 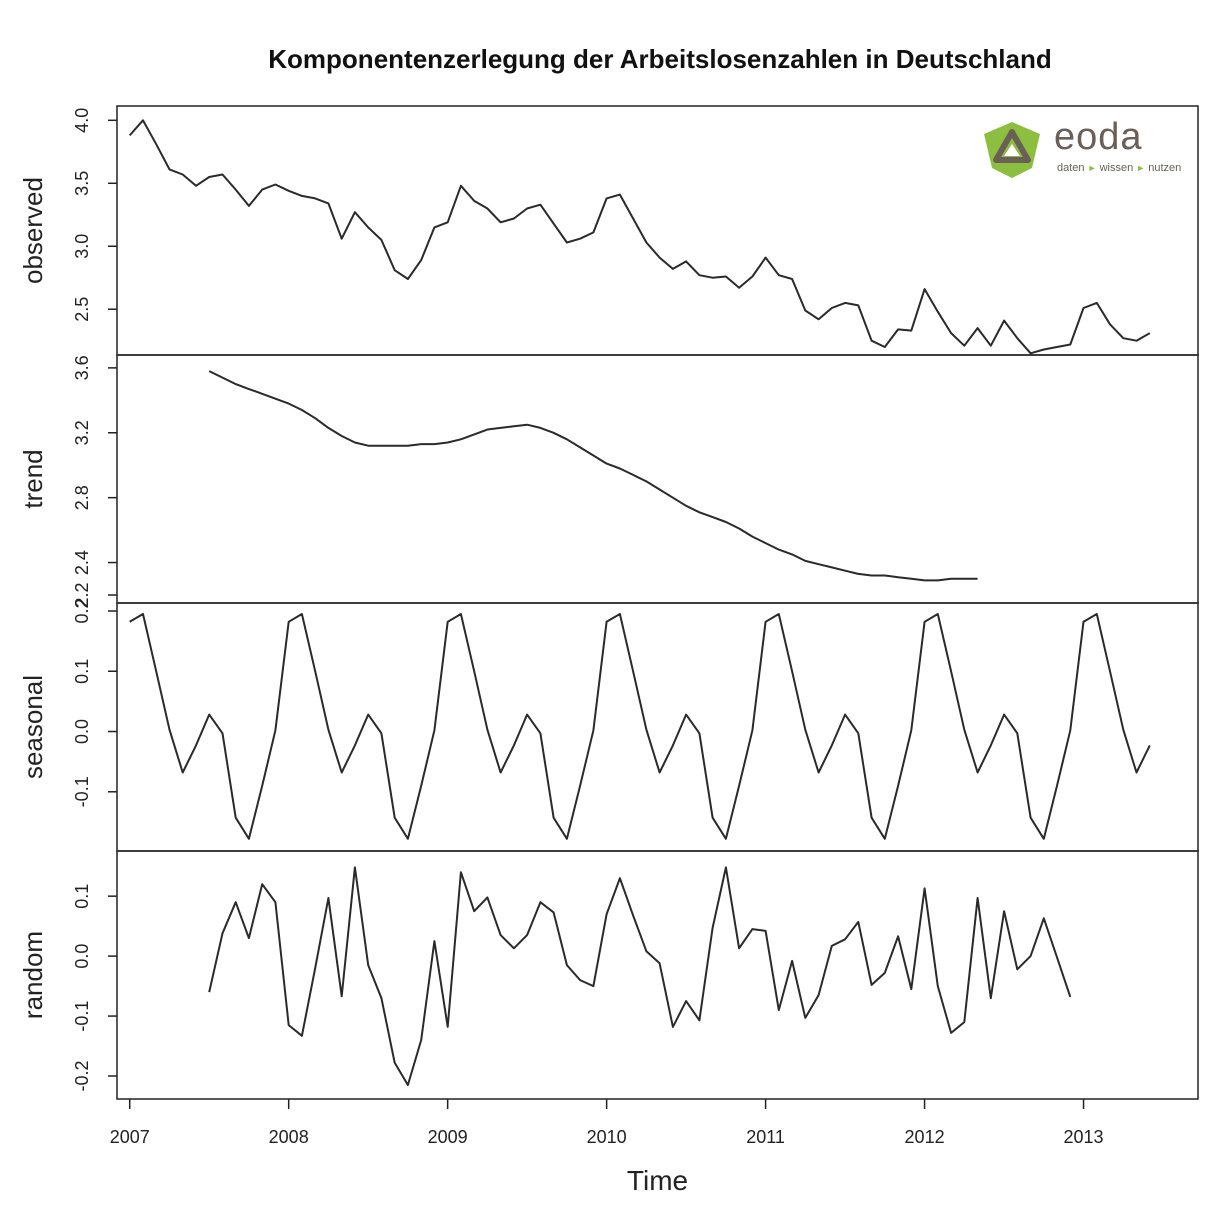 I want to click on random-ytick-label: -0.1, so click(x=82, y=1016).